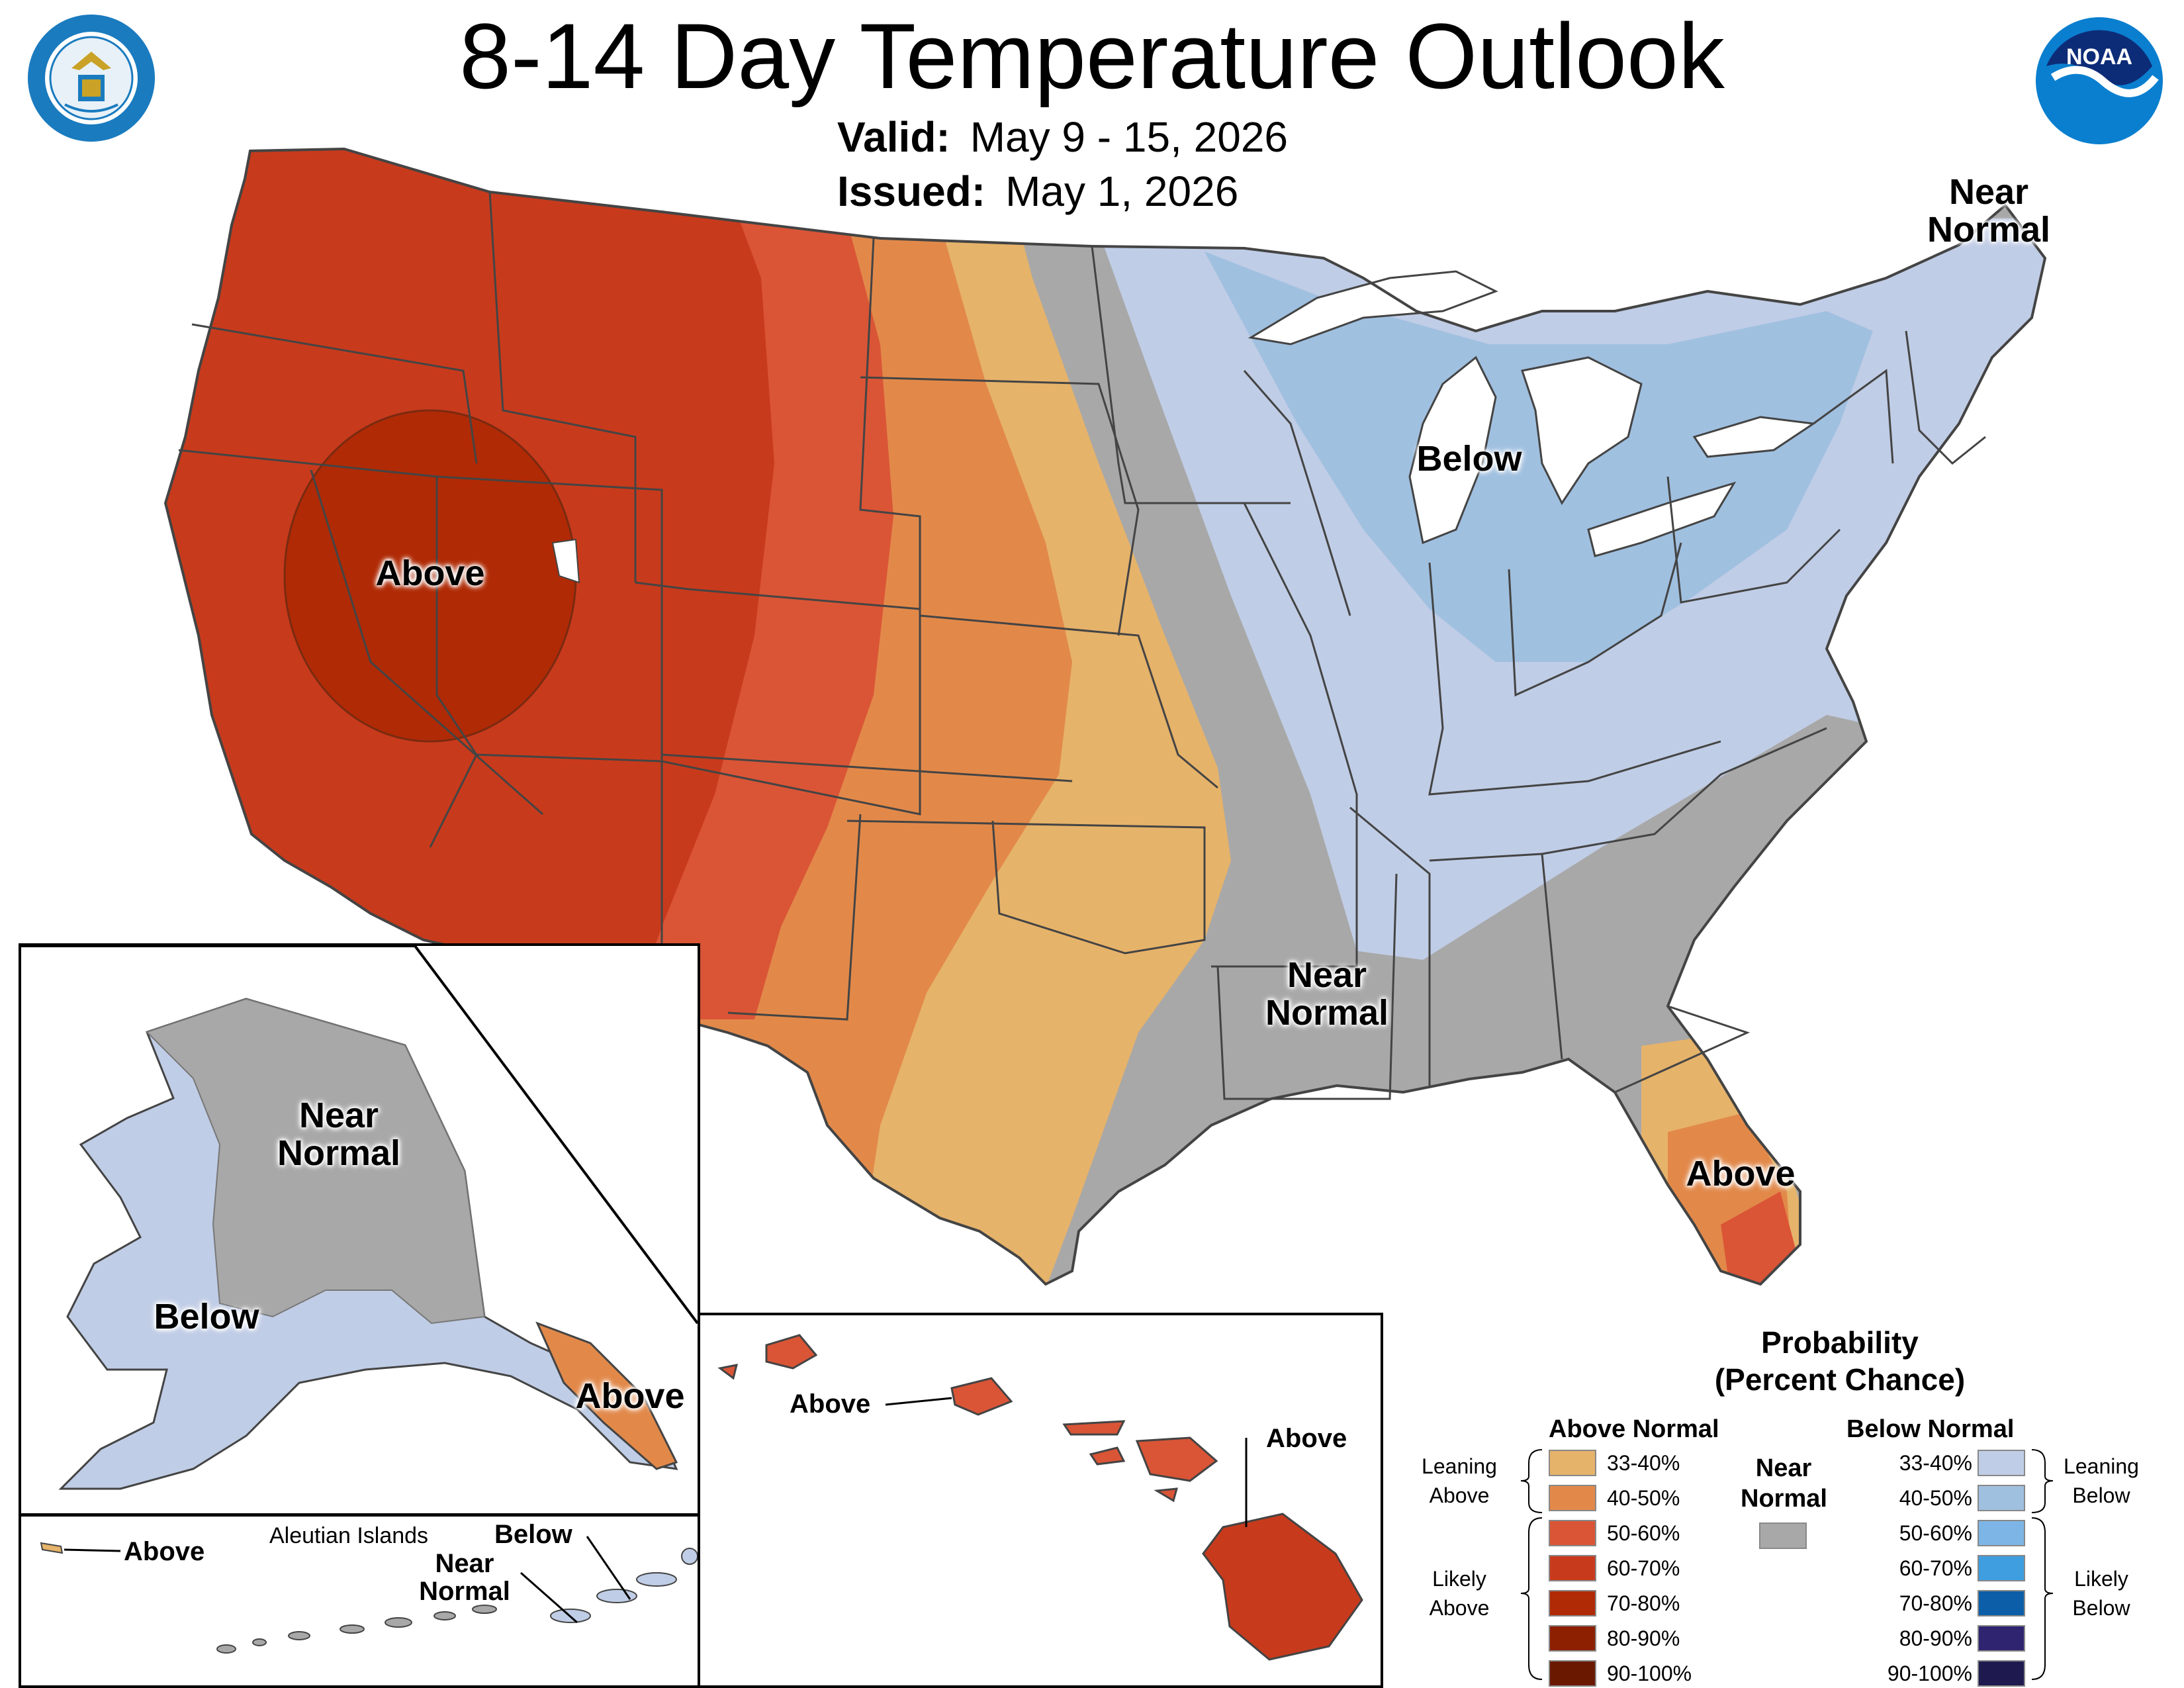  What do you see at coordinates (1575, 679) in the screenshot?
I see `border-in-ky-tn` at bounding box center [1575, 679].